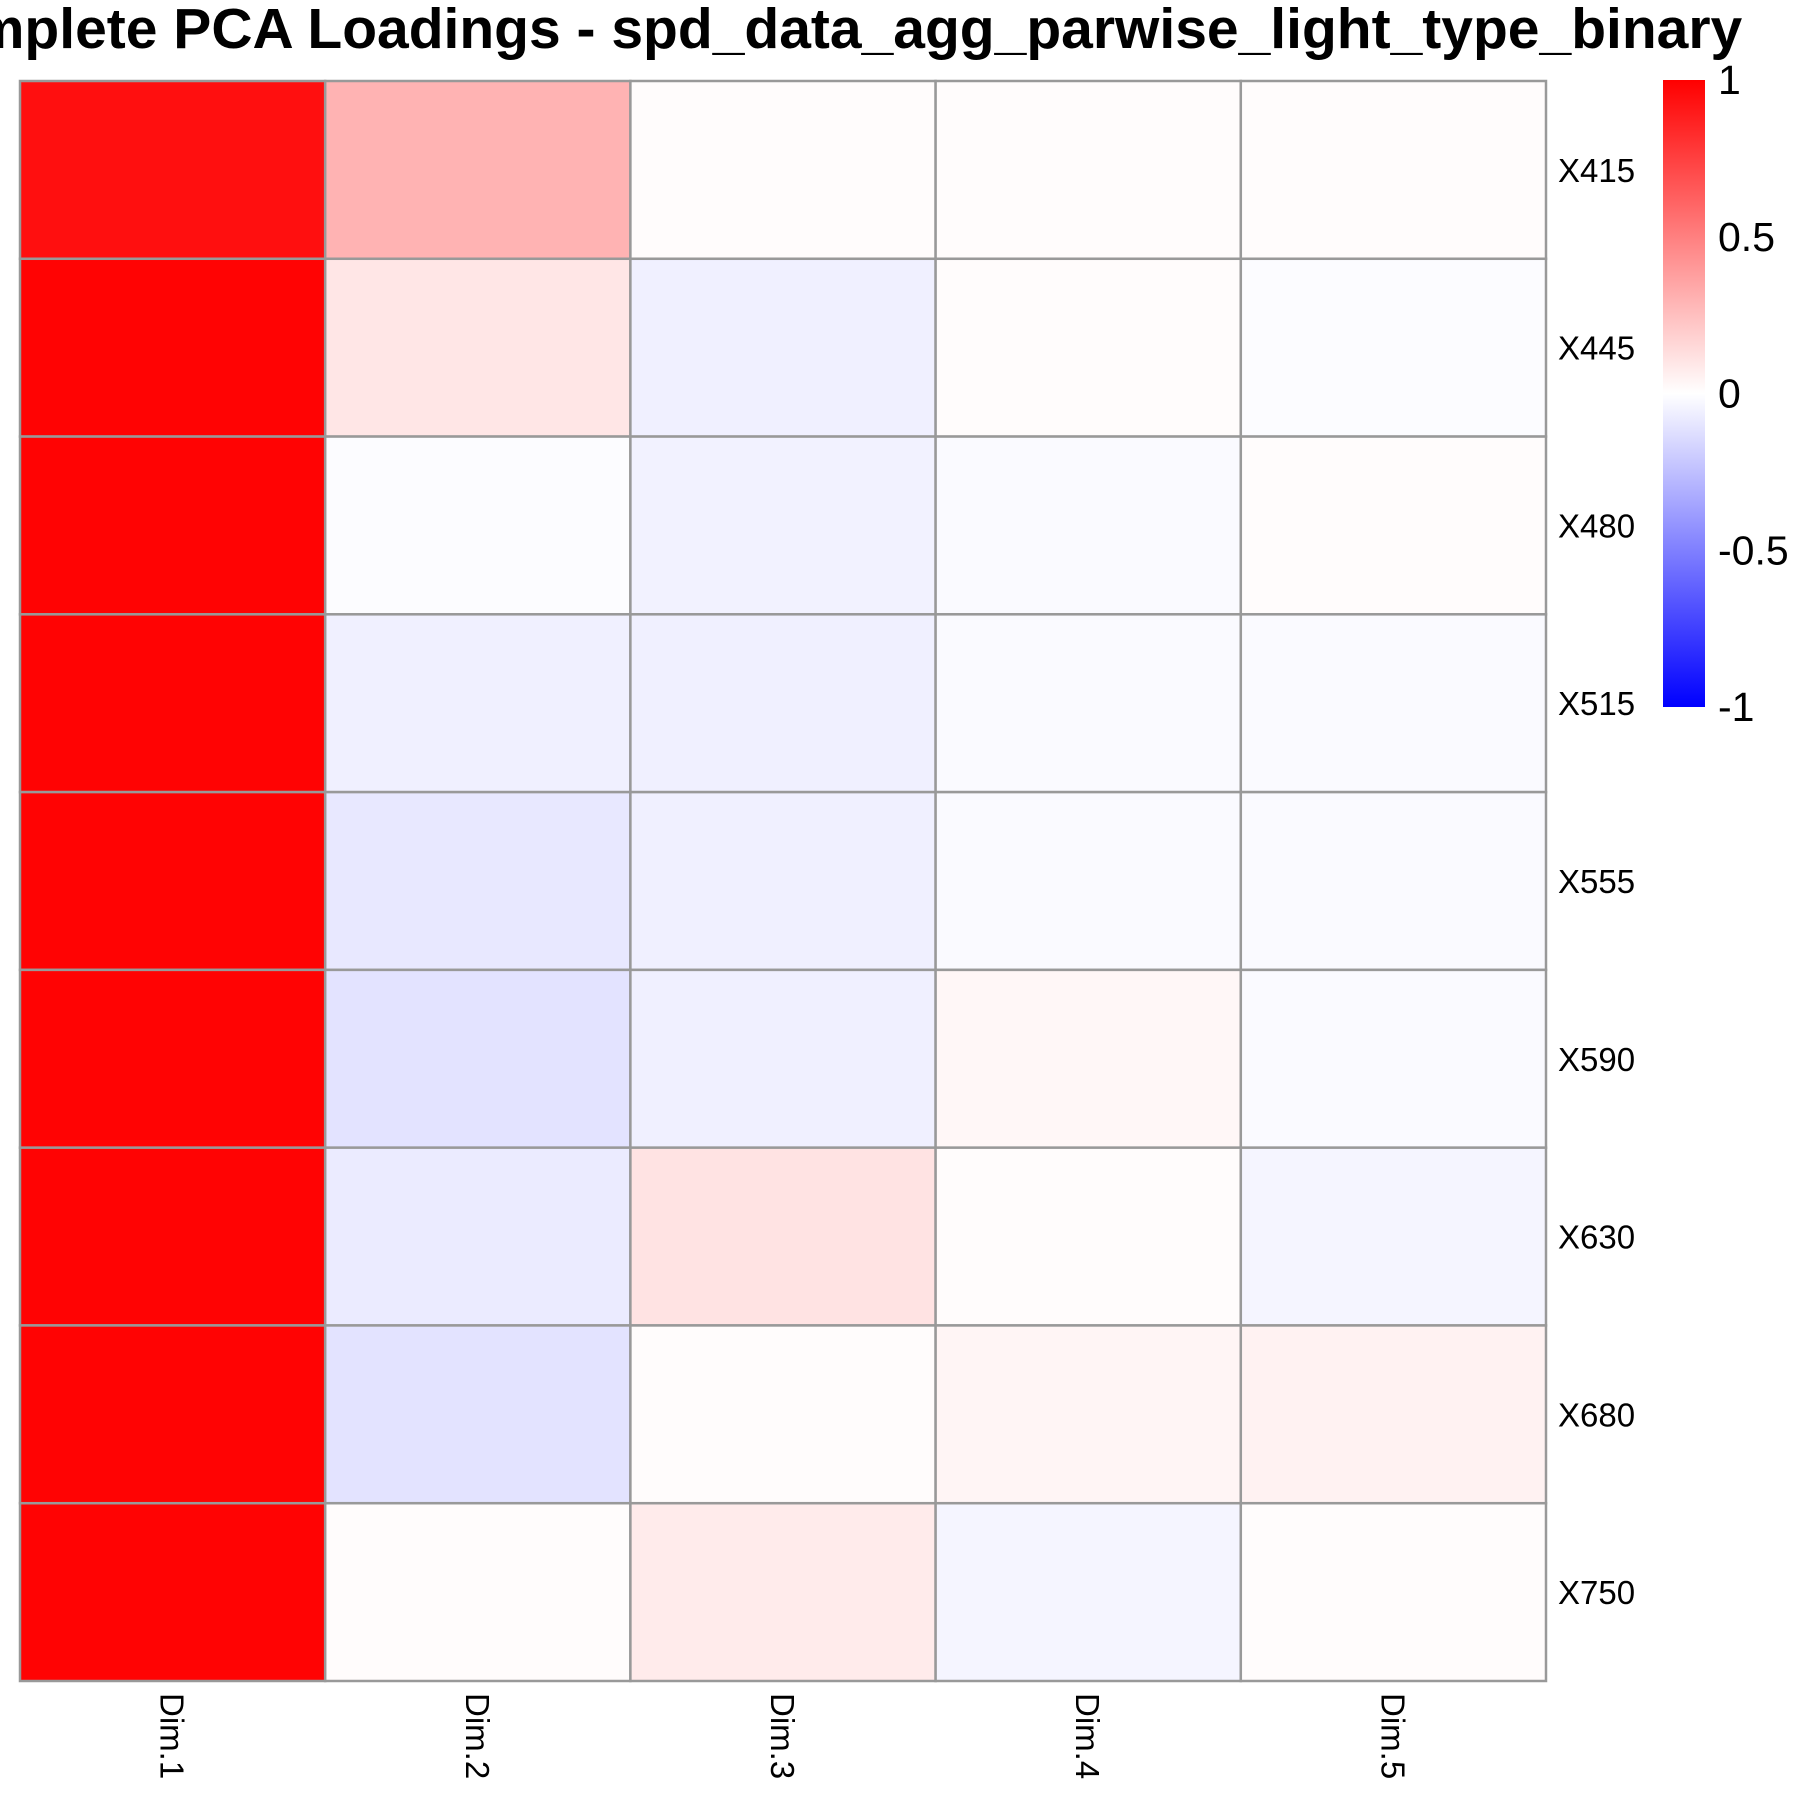 This screenshot has height=1800, width=1800. I want to click on heatmap-cell-x630-dim2, so click(477, 1236).